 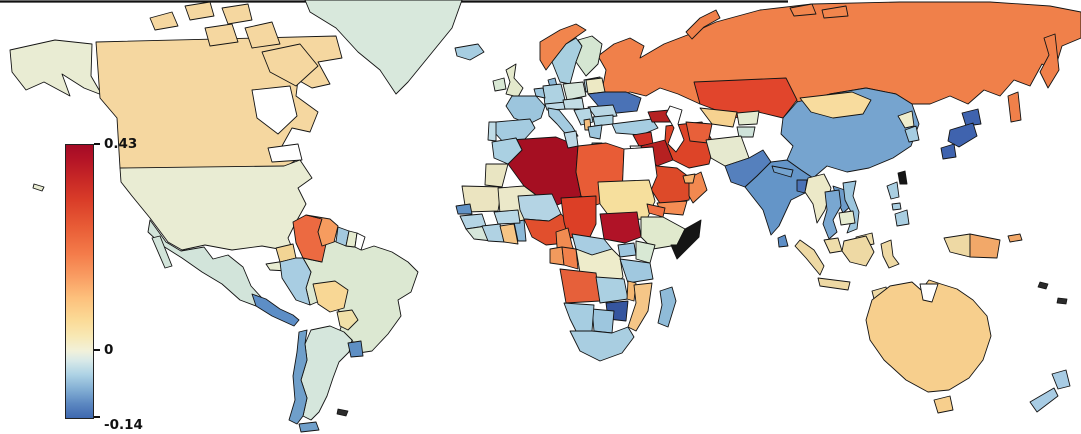 What do you see at coordinates (928, 336) in the screenshot?
I see `country-australia` at bounding box center [928, 336].